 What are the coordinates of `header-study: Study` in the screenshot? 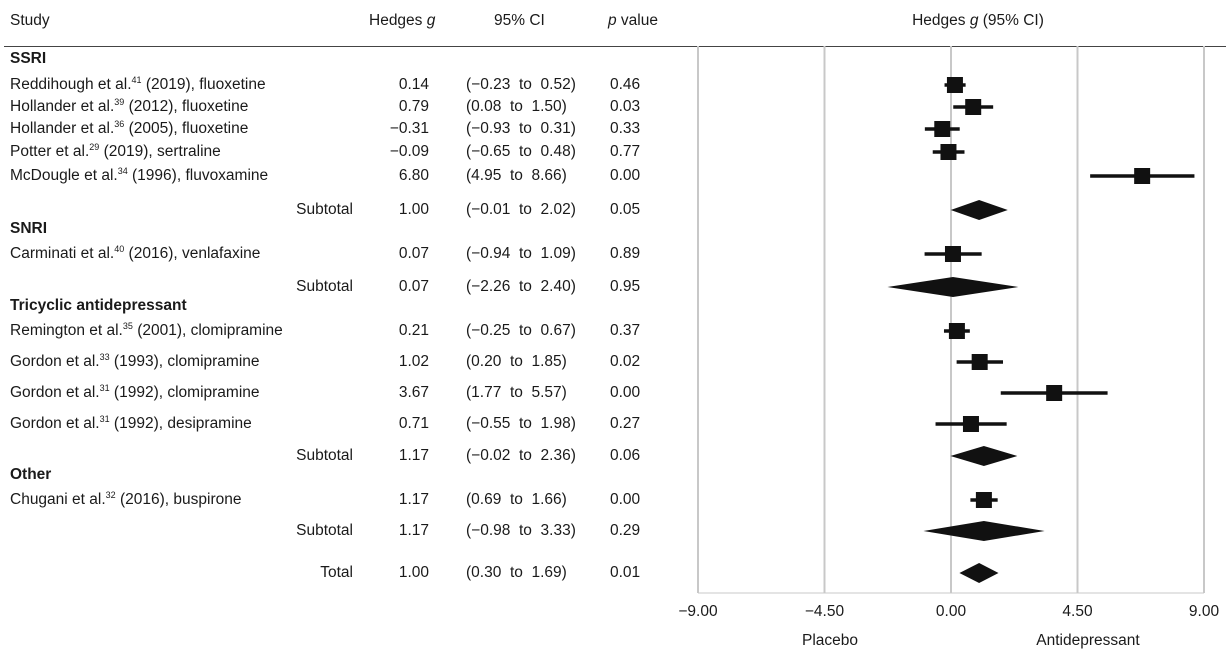 It's located at (30, 20).